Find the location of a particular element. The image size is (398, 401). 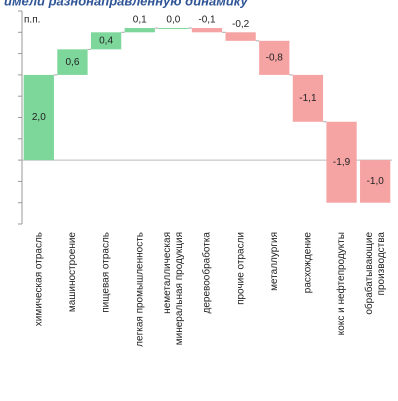

y-axis-label: п.п. is located at coordinates (32, 20).